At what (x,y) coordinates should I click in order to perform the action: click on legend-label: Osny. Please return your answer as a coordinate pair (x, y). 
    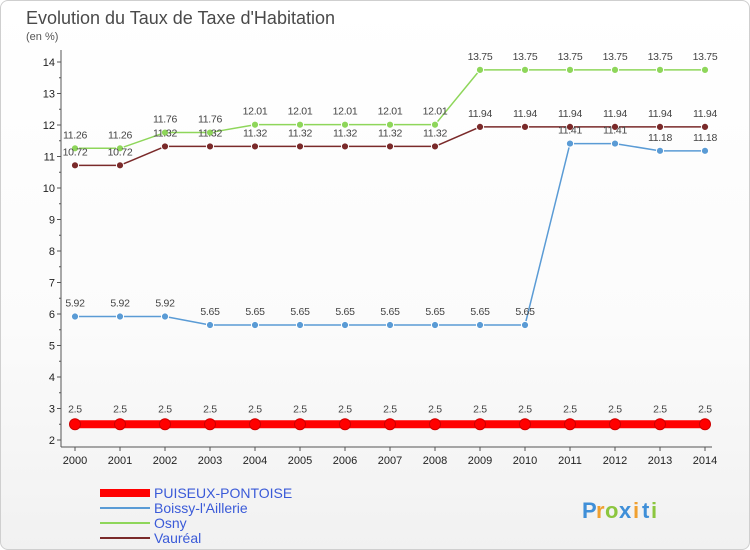
    Looking at the image, I should click on (170, 523).